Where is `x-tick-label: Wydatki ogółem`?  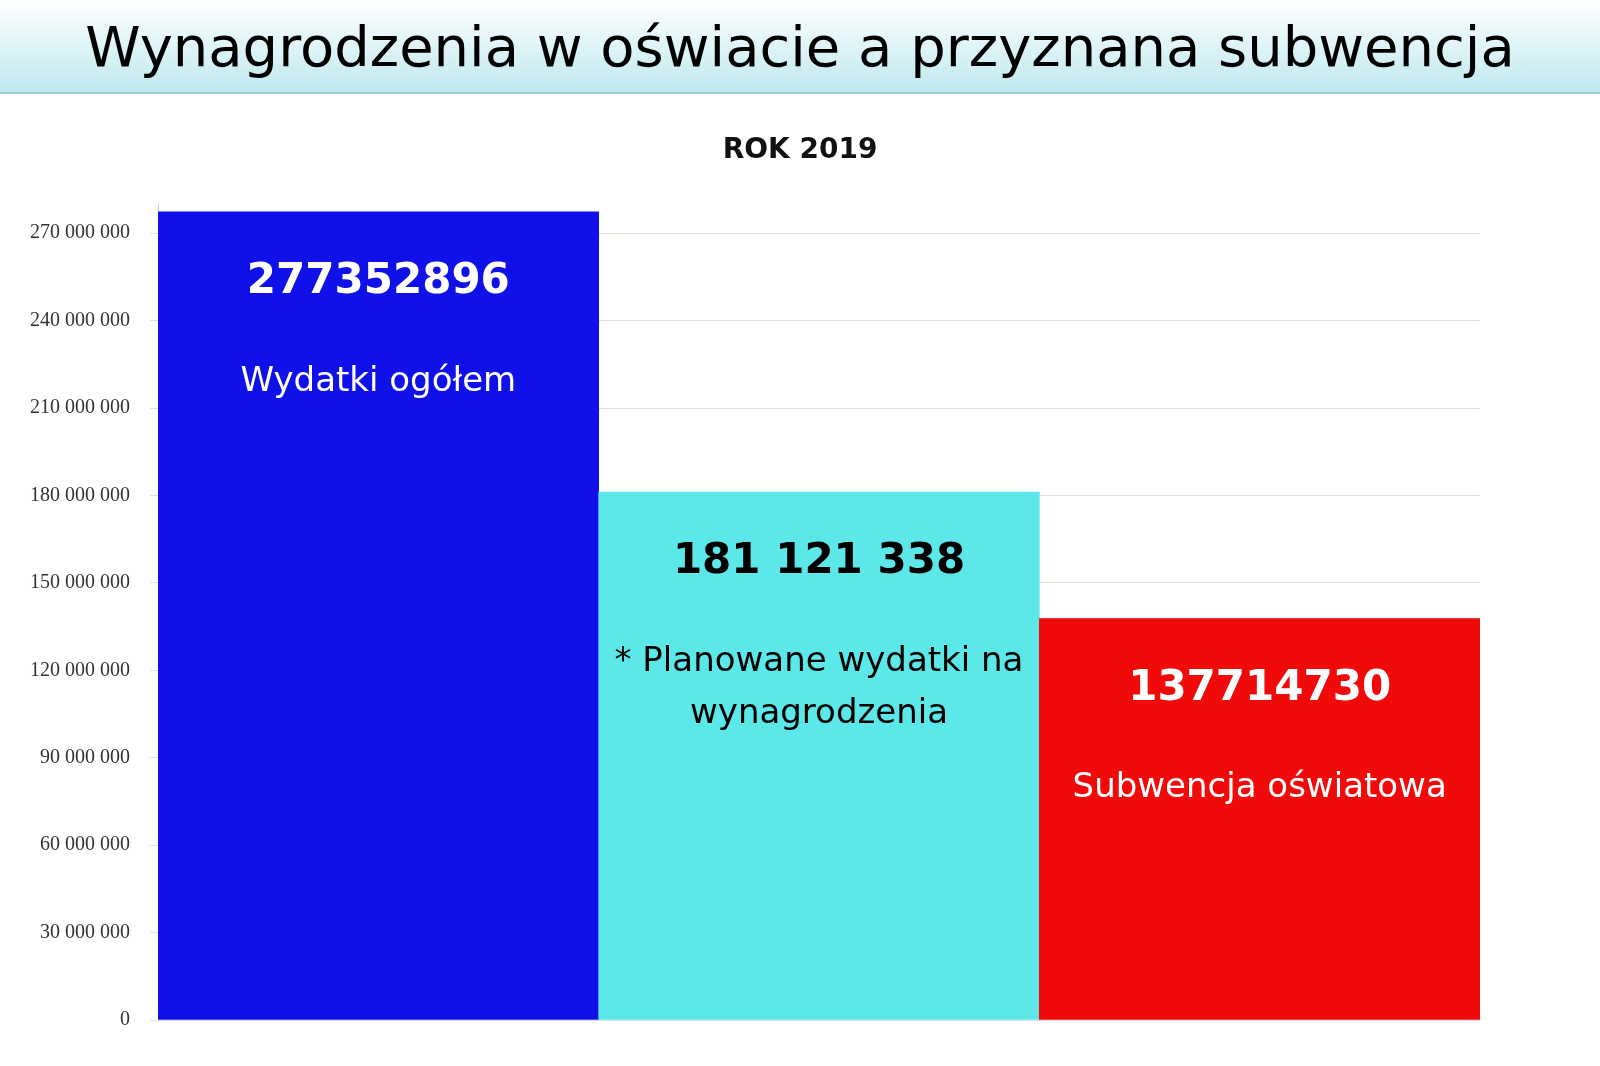 x-tick-label: Wydatki ogółem is located at coordinates (378, 378).